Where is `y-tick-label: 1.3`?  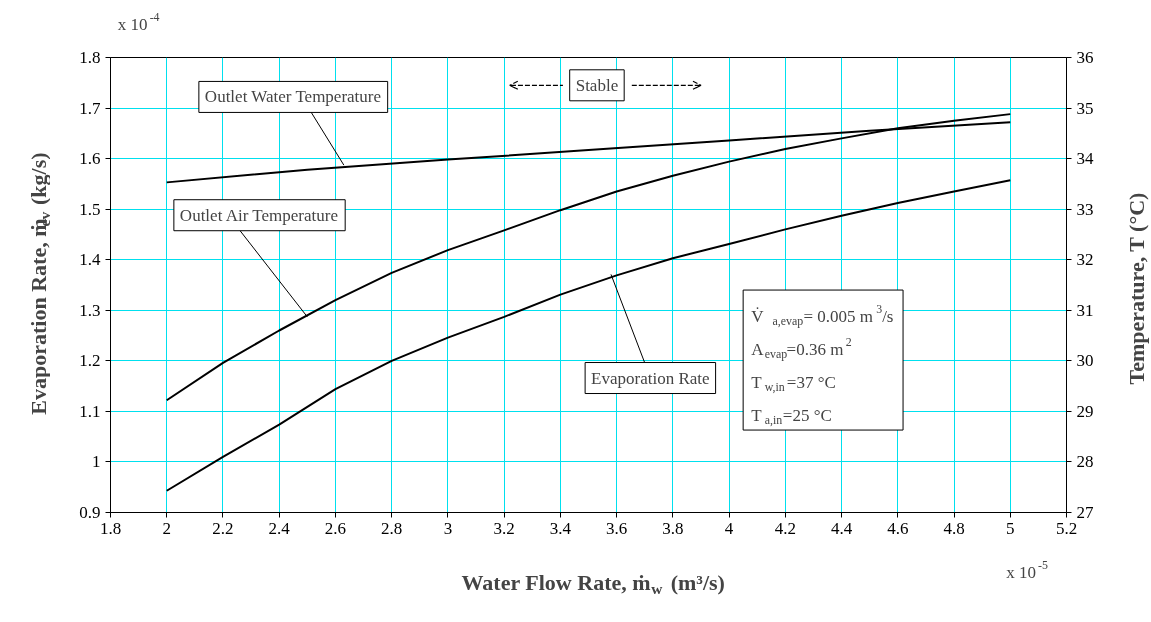 y-tick-label: 1.3 is located at coordinates (90, 310).